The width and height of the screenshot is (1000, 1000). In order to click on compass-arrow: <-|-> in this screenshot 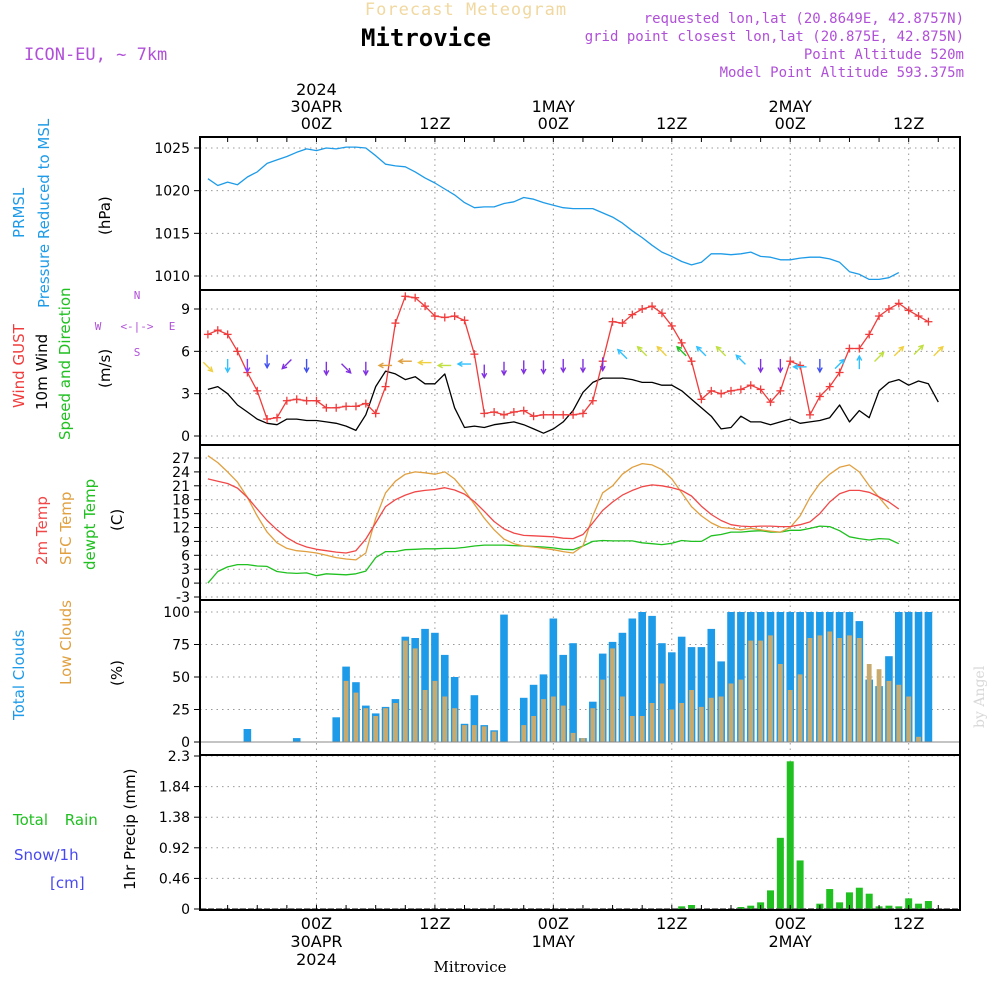, I will do `click(136, 326)`.